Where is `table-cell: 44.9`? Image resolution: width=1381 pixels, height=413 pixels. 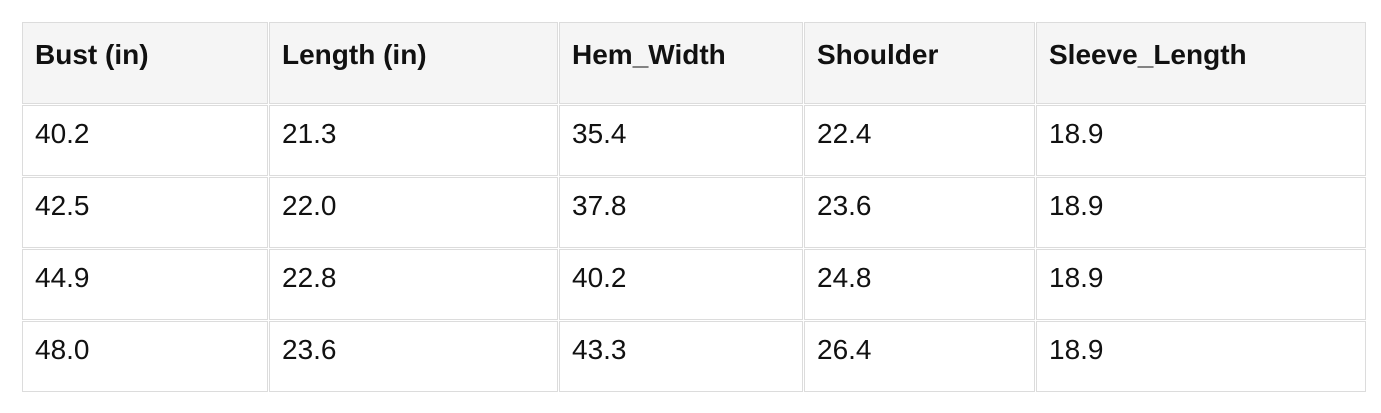
table-cell: 44.9 is located at coordinates (145, 284).